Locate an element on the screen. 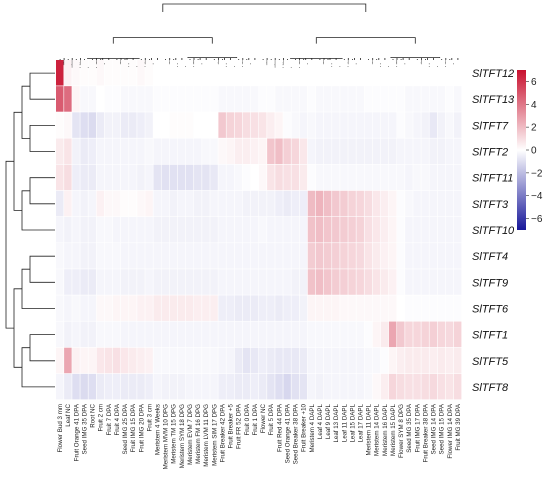  column-label: Fruit IMG 20 DPA is located at coordinates (141, 427).